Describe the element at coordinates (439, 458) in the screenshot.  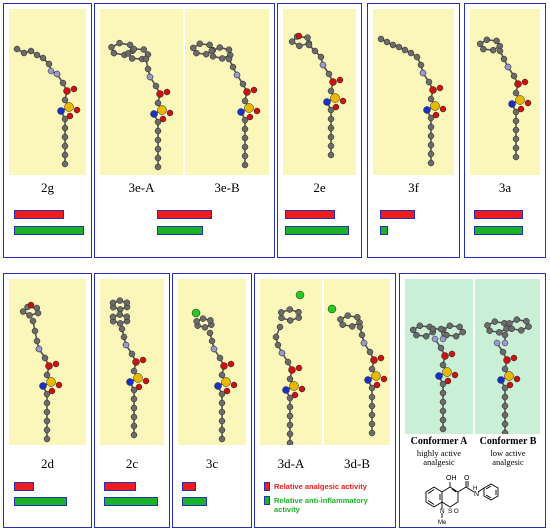
I see `conformer-a-subtitle: highly active analgesic` at that location.